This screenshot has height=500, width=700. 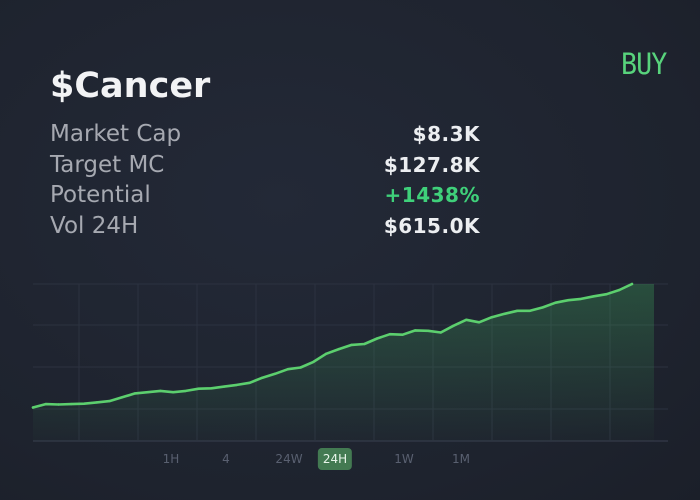 What do you see at coordinates (335, 459) in the screenshot?
I see `timeframe-tab-24h: 24H` at bounding box center [335, 459].